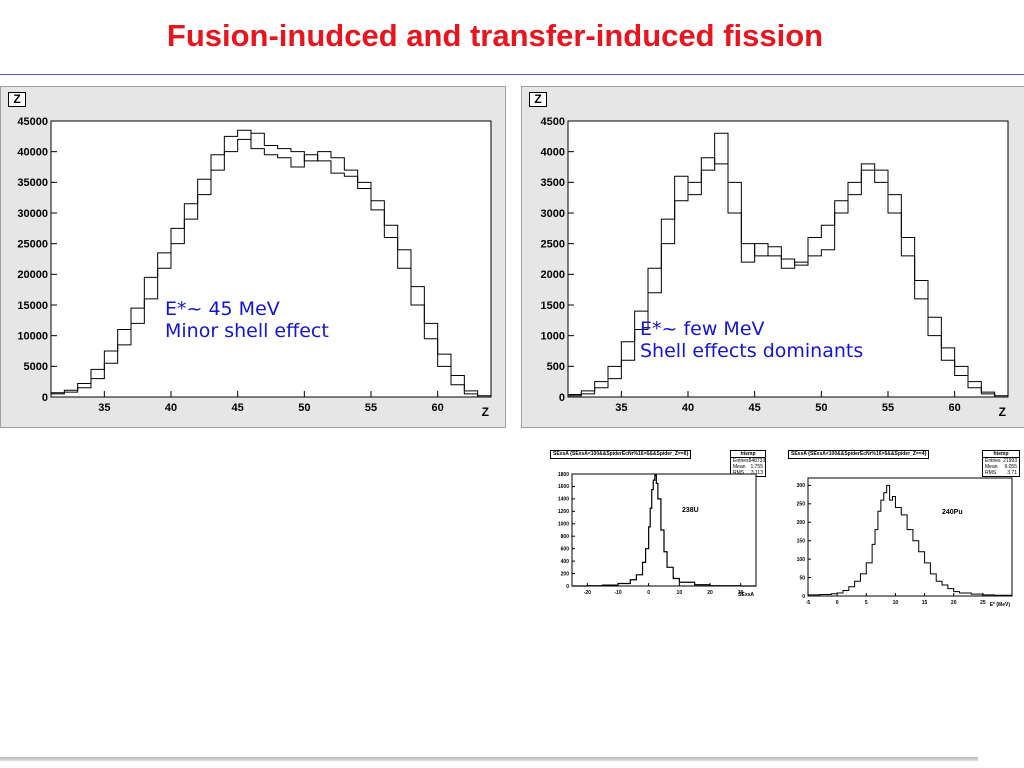 Image resolution: width=1024 pixels, height=768 pixels. I want to click on x-tick-label: 25, so click(983, 603).